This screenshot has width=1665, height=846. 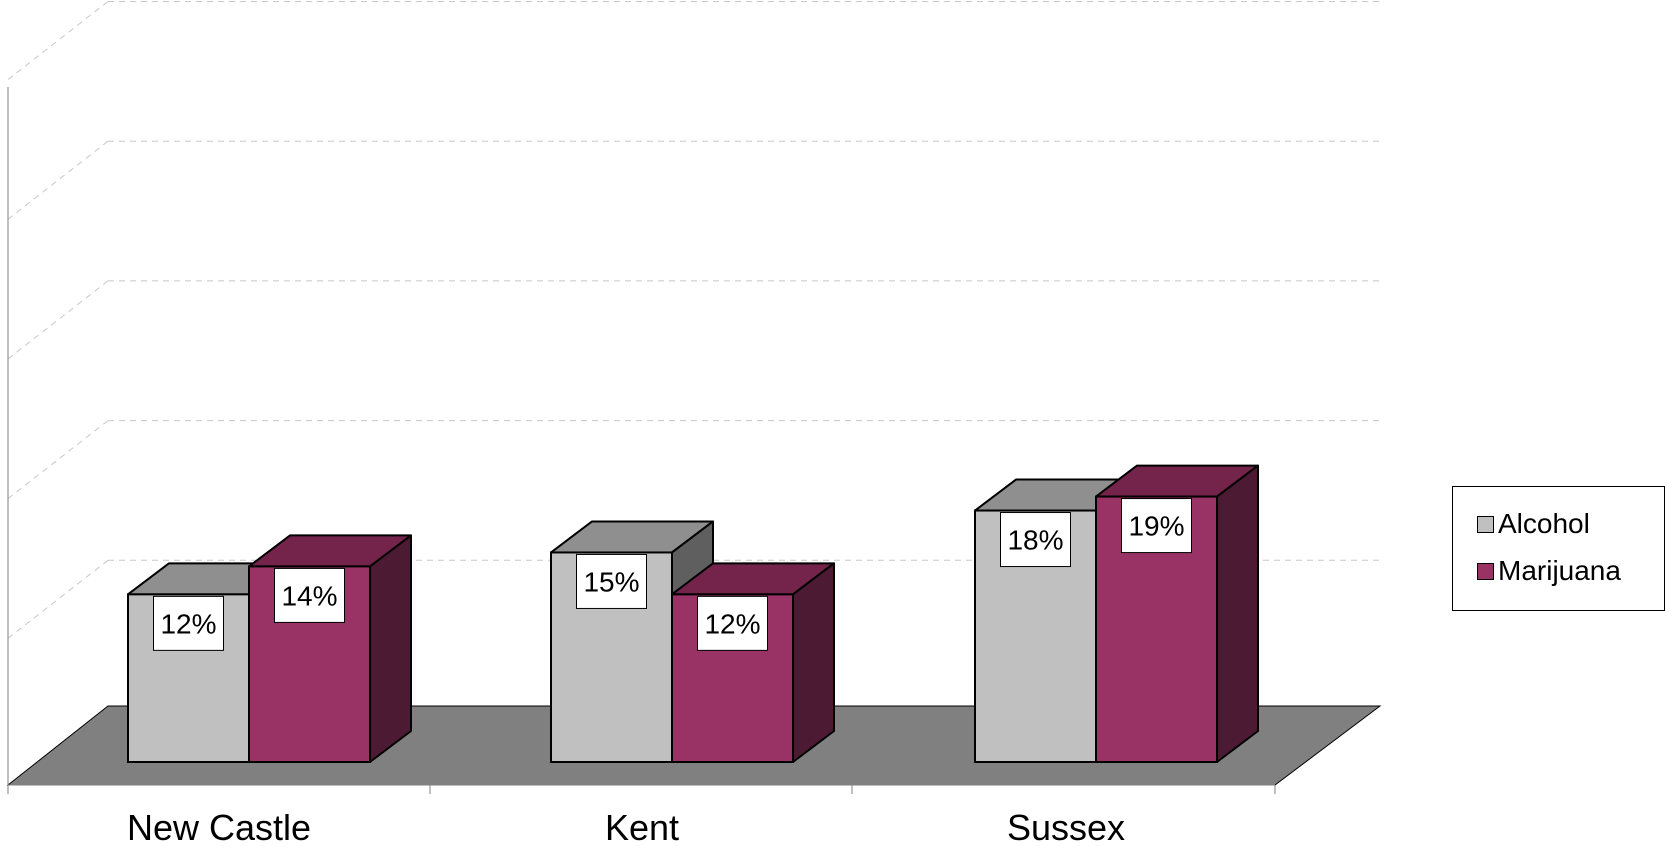 I want to click on data-label-marijuana-new-castle: 14%, so click(x=309, y=595).